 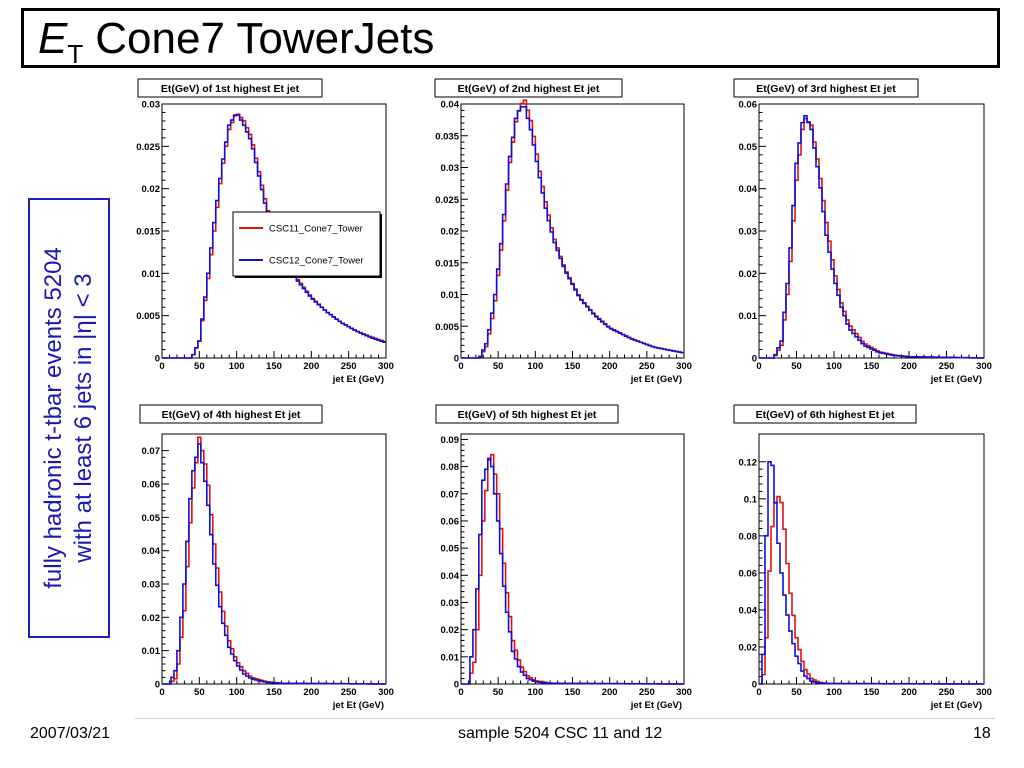 What do you see at coordinates (447, 263) in the screenshot?
I see `y-tick-label: 0.015` at bounding box center [447, 263].